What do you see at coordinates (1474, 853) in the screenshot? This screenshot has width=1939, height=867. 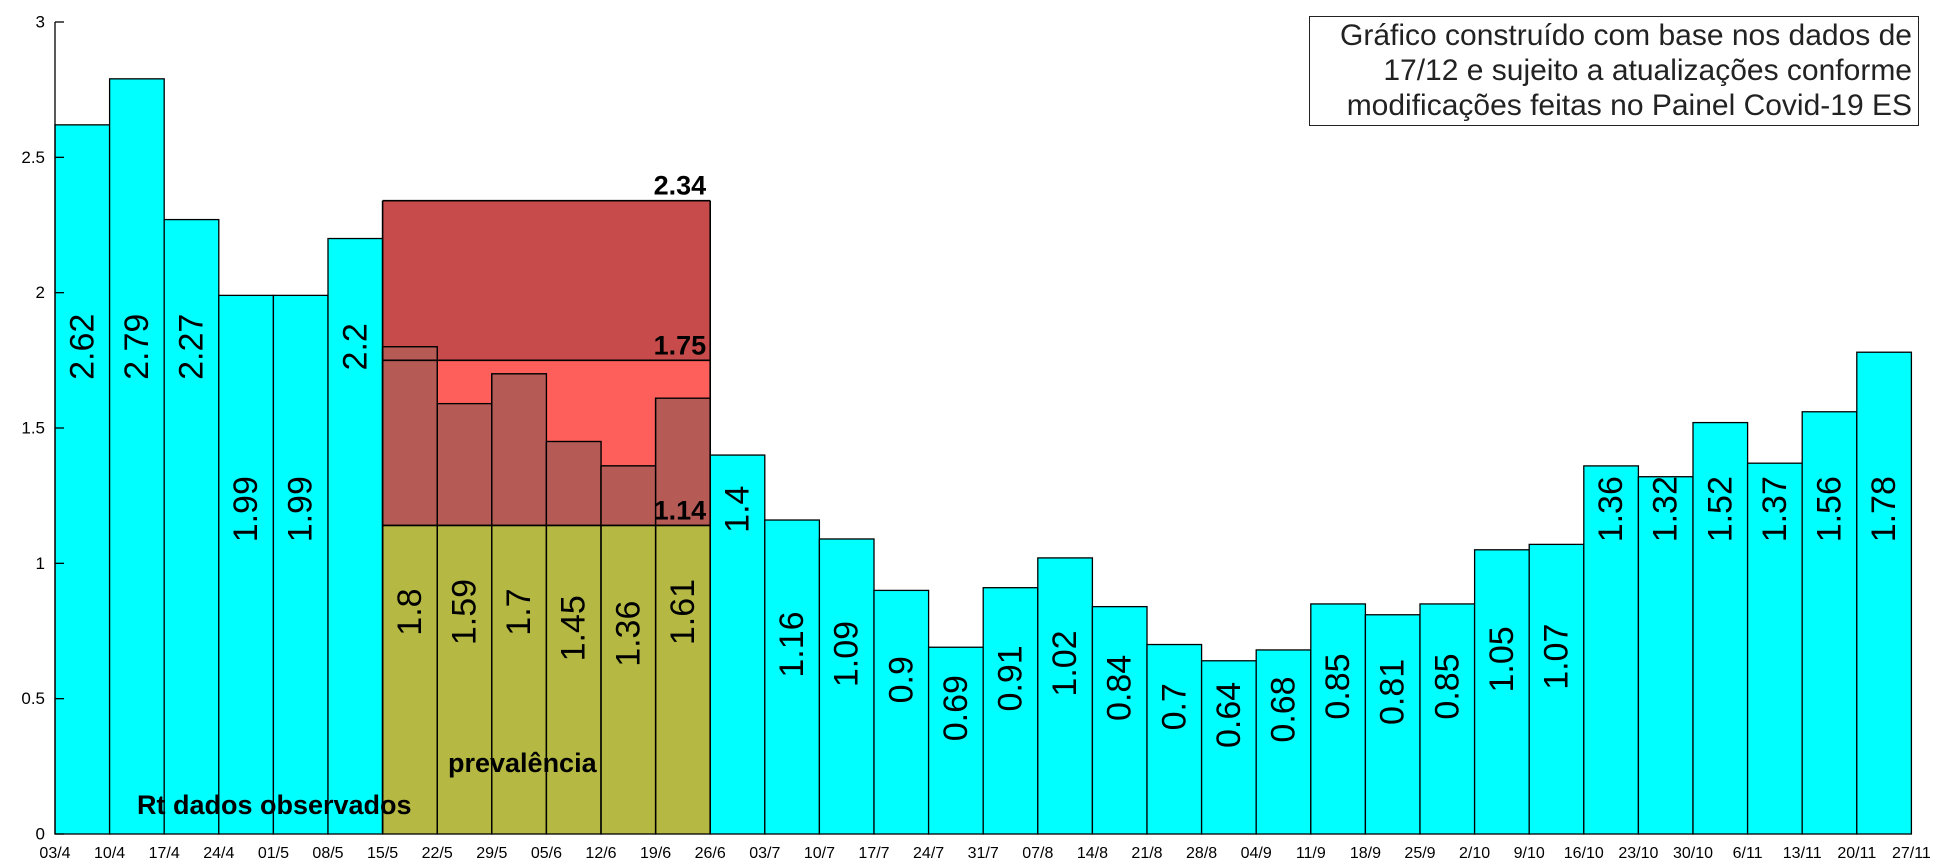 I see `x-tick-label: 2/10` at bounding box center [1474, 853].